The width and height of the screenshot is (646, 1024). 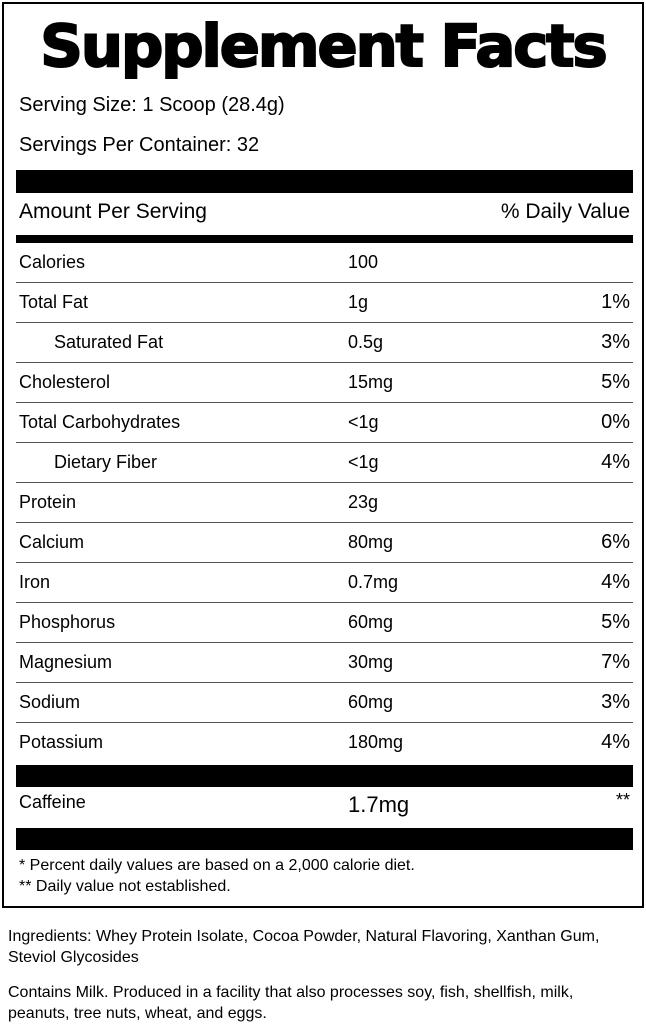 I want to click on nutrient-row: Phosphorus 60mg 5%, so click(x=324, y=623).